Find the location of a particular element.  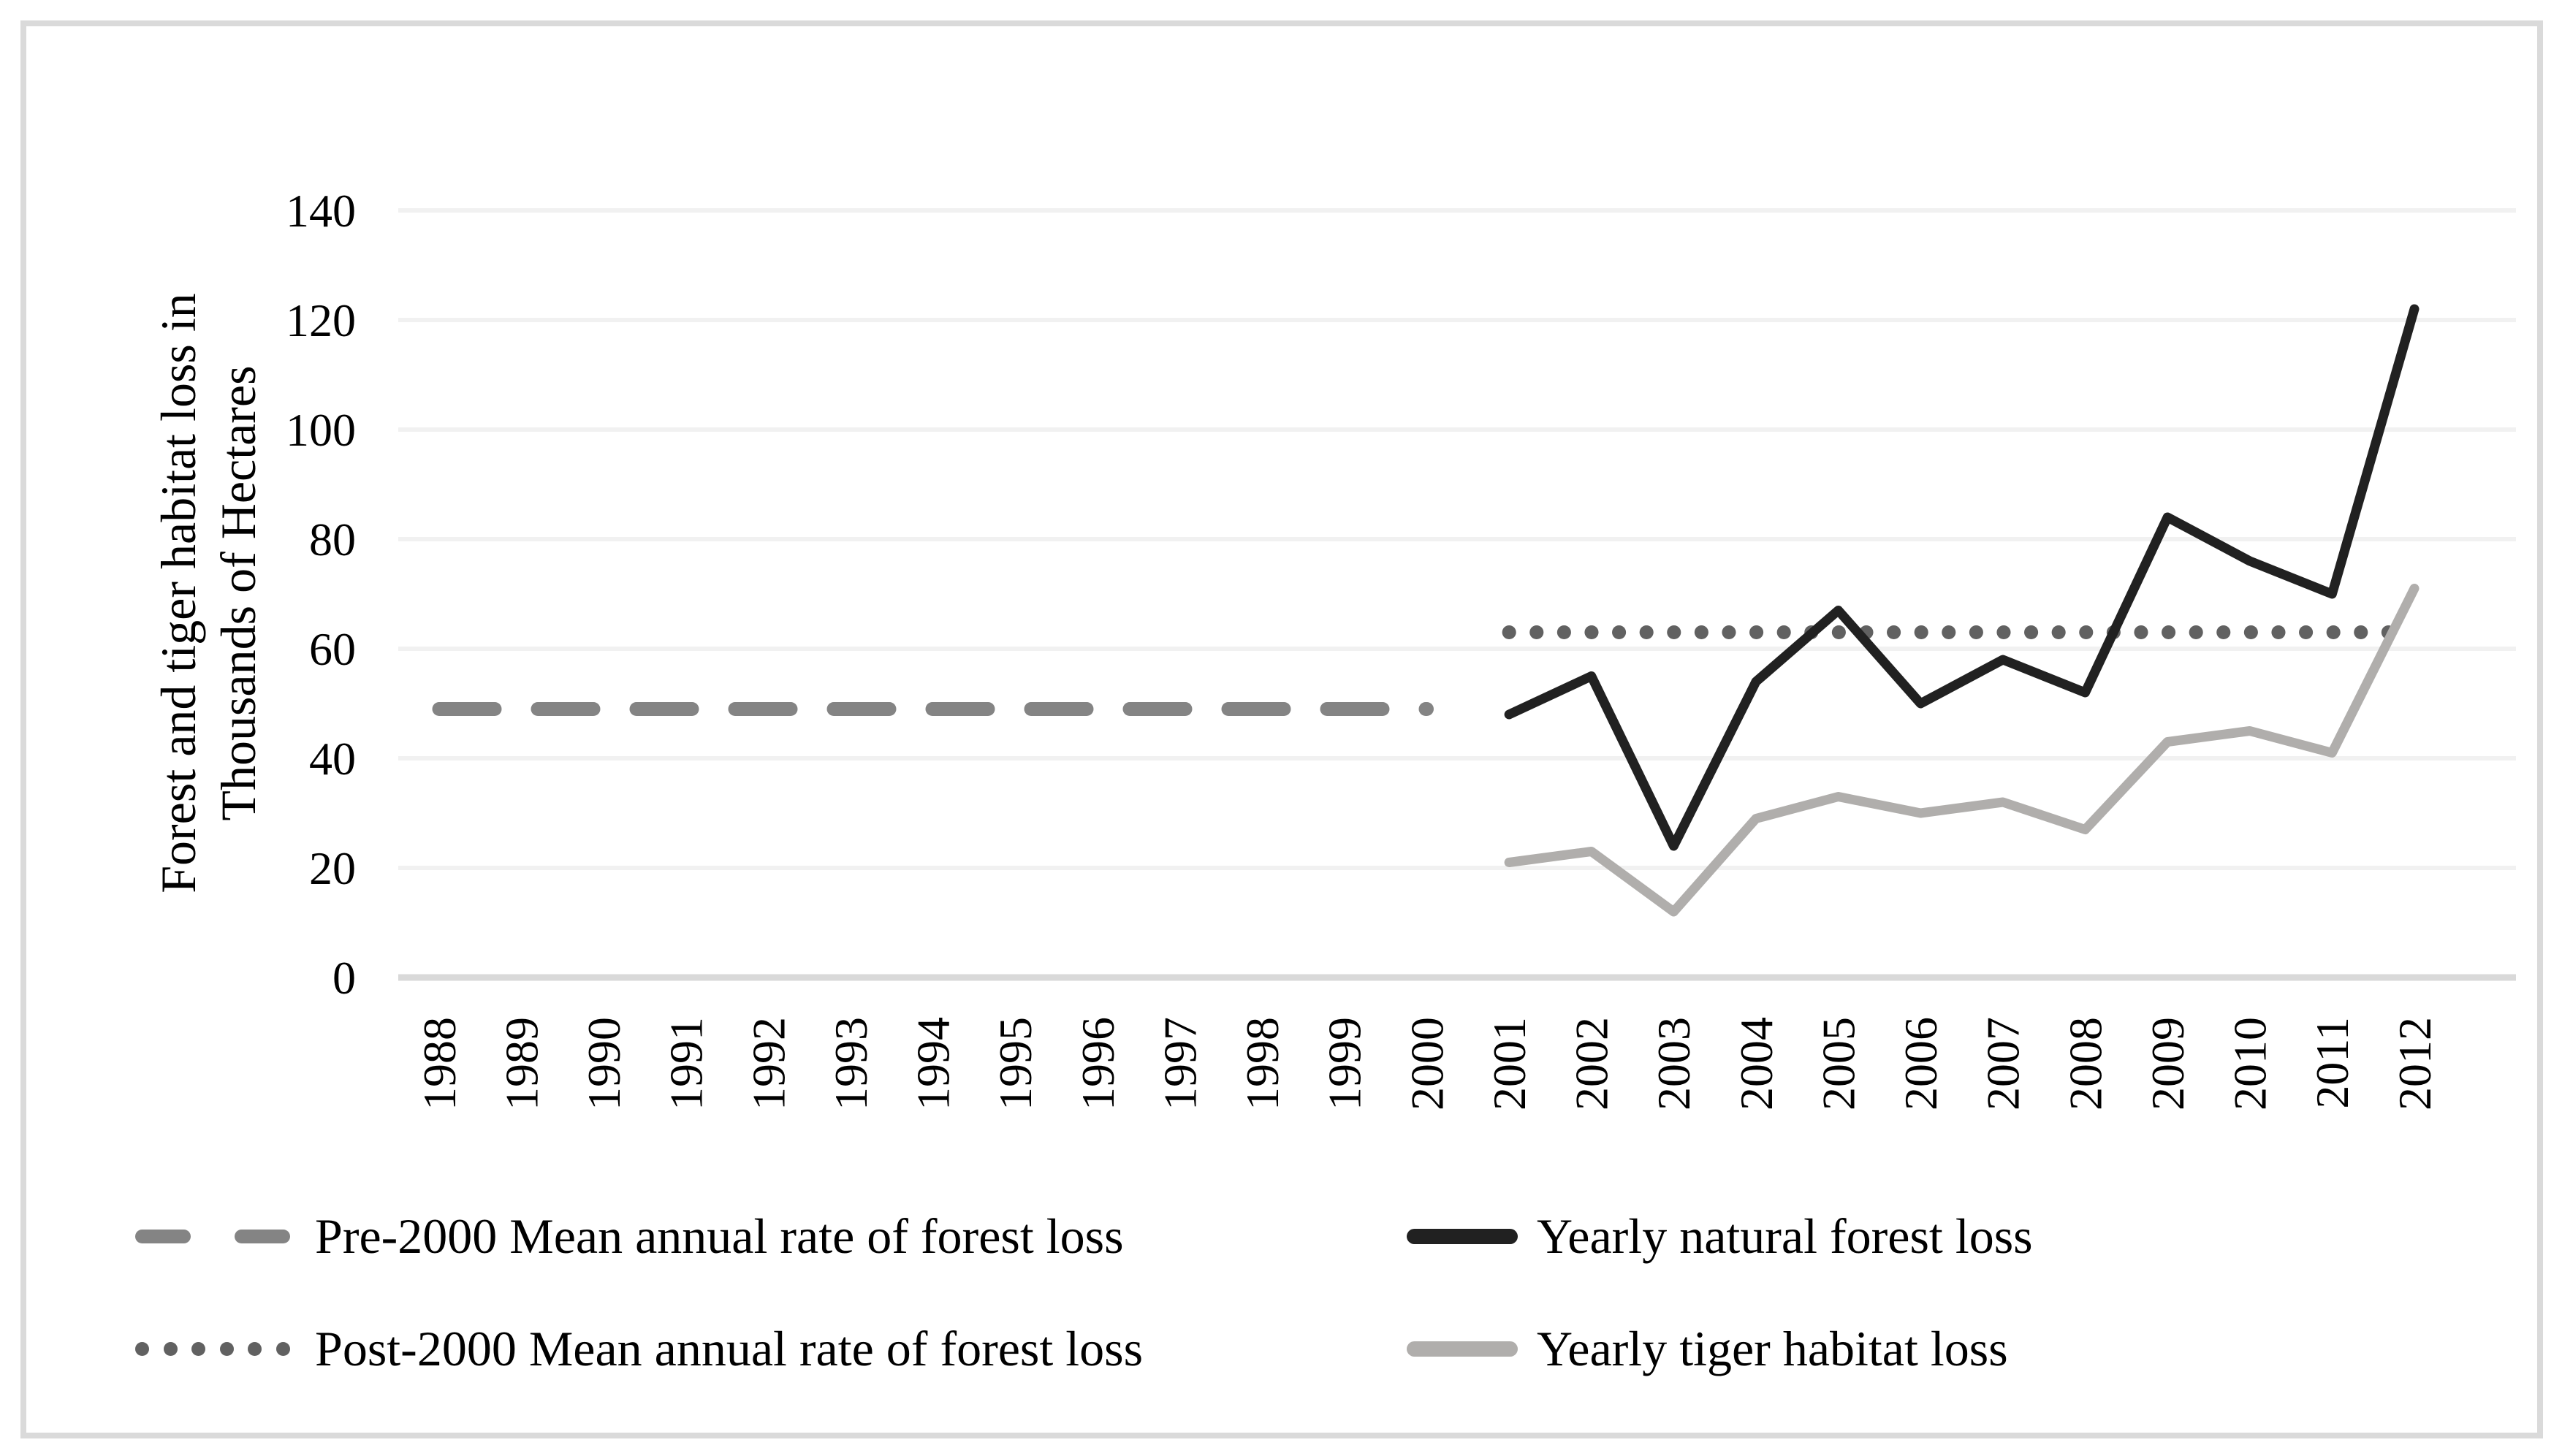

y-tick-label: 0 is located at coordinates (344, 978).